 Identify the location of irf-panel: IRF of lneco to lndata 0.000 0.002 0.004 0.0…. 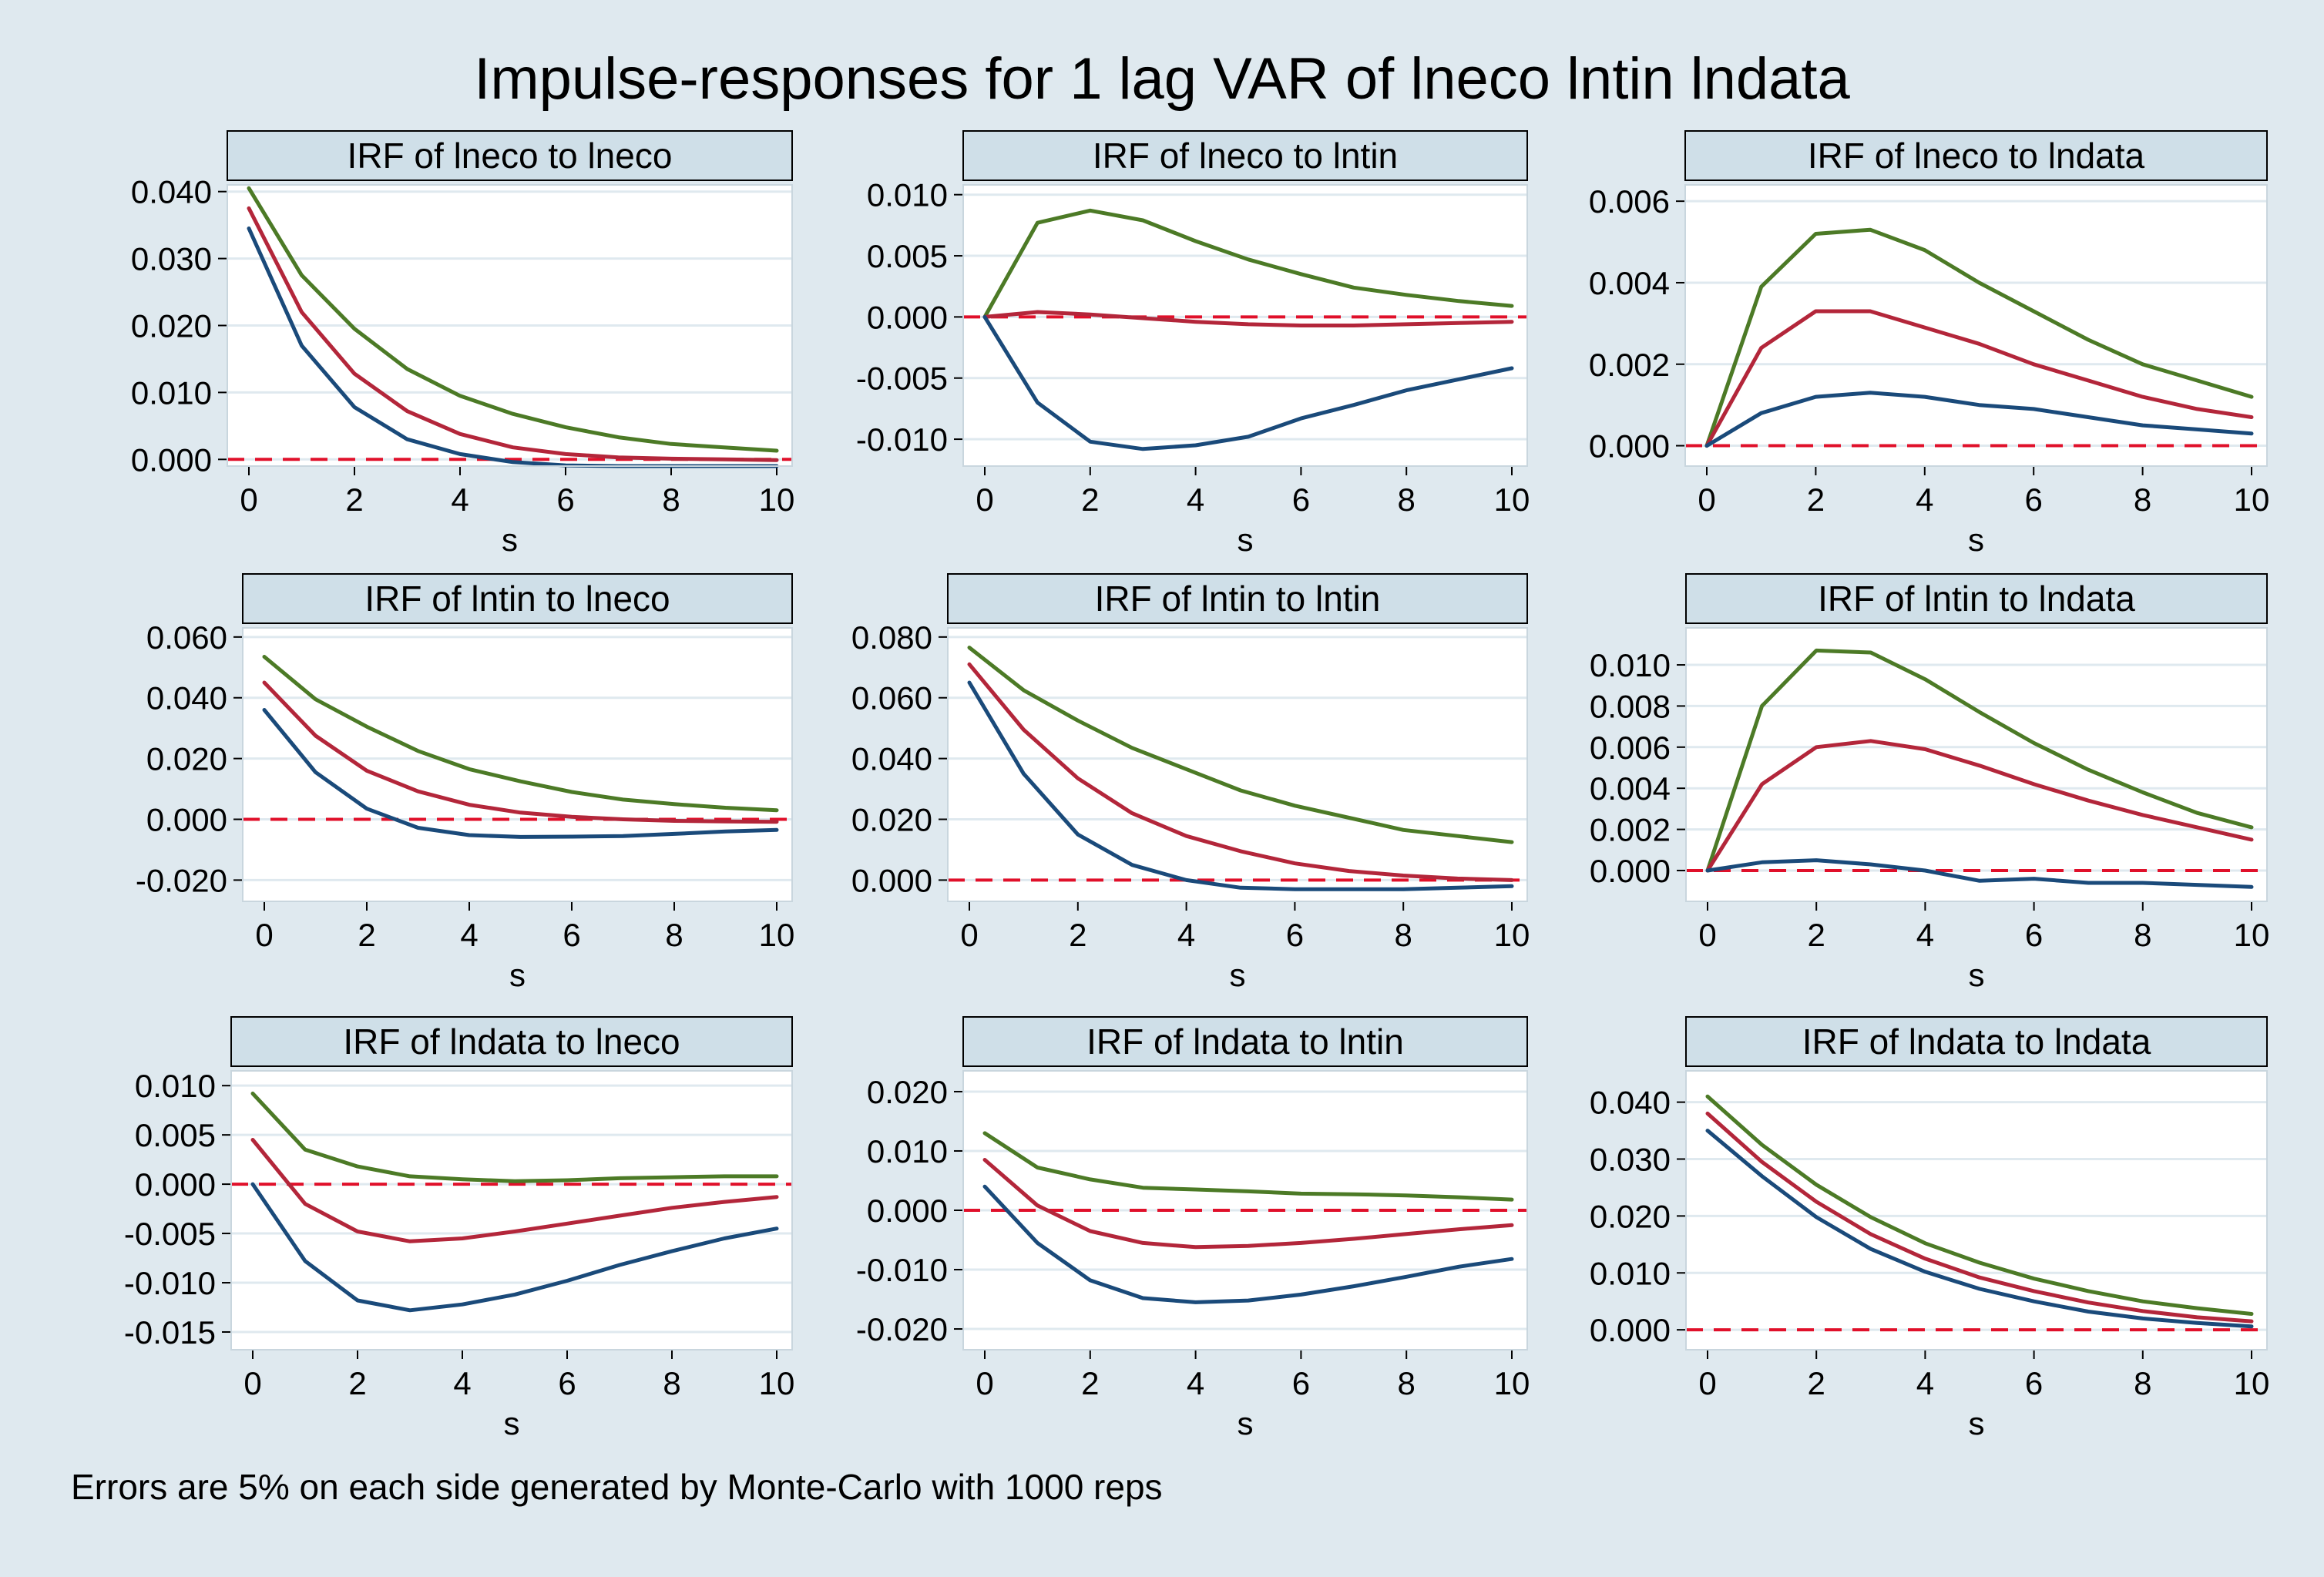
(1929, 344).